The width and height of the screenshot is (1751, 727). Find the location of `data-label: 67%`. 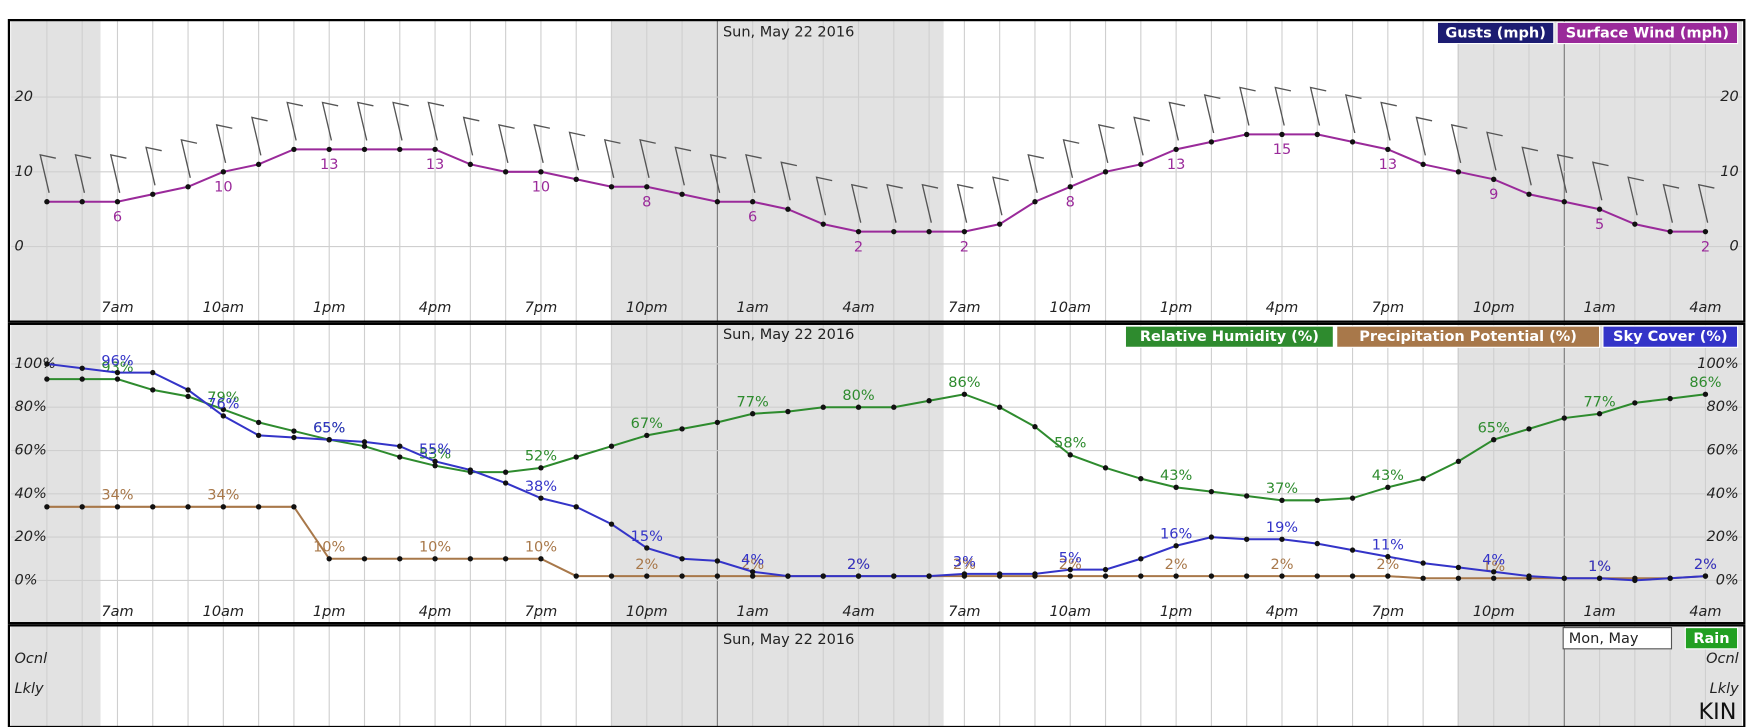

data-label: 67% is located at coordinates (647, 424).